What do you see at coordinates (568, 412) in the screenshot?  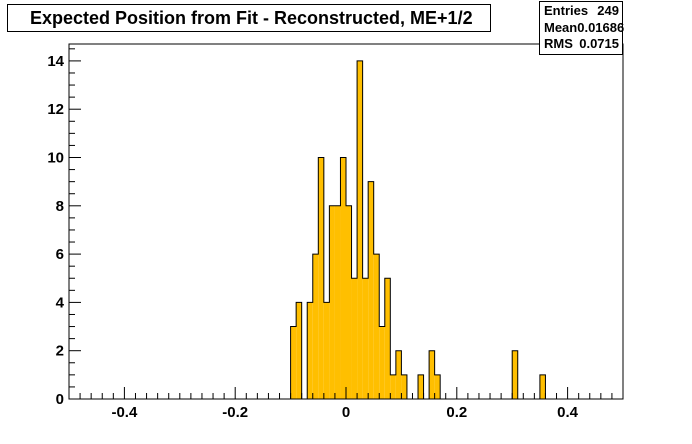 I see `x-tick-label: 0.4` at bounding box center [568, 412].